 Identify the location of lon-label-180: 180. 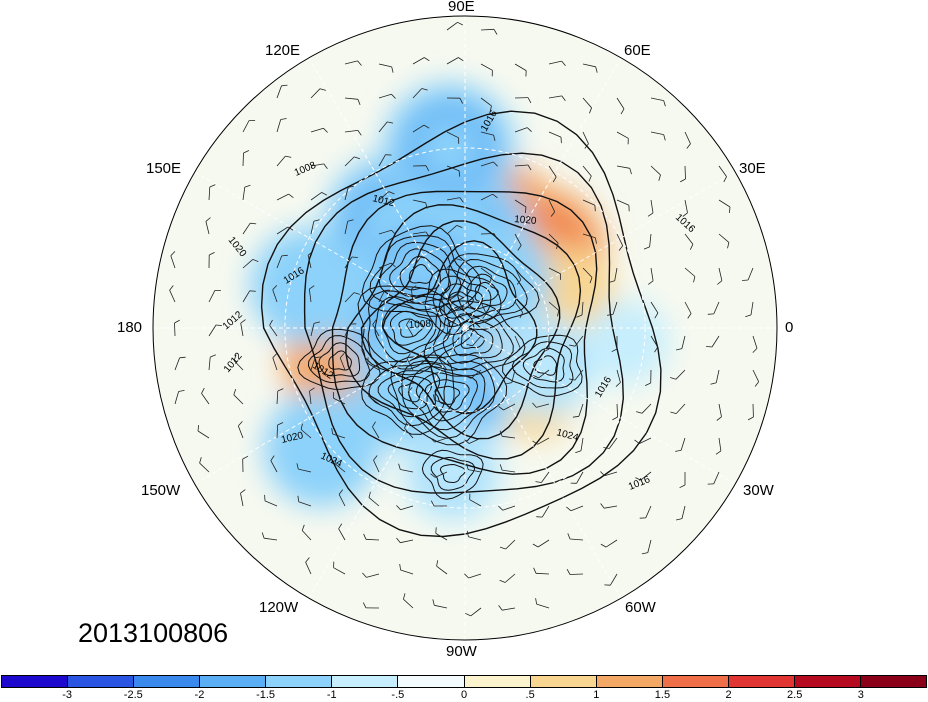
(130, 327).